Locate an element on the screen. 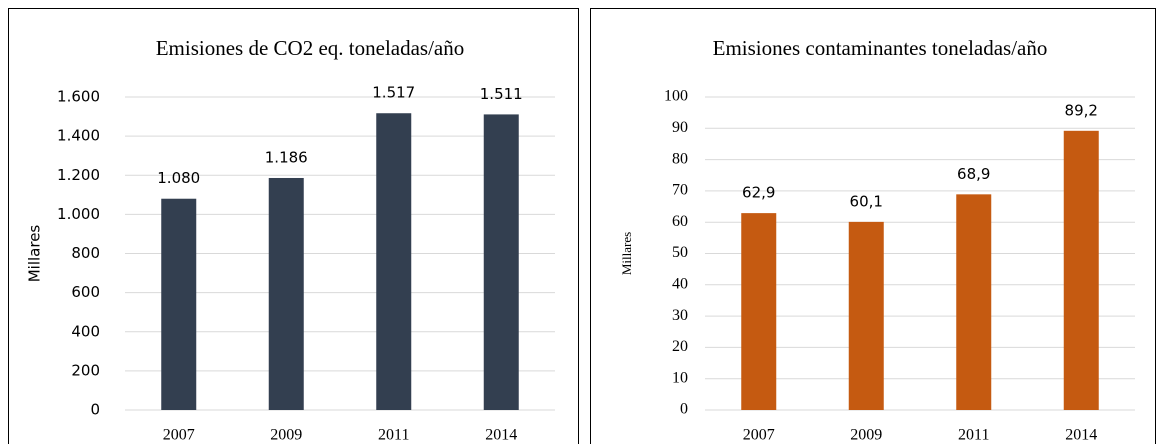 The height and width of the screenshot is (444, 1163). y-tick-label: 600 is located at coordinates (85, 292).